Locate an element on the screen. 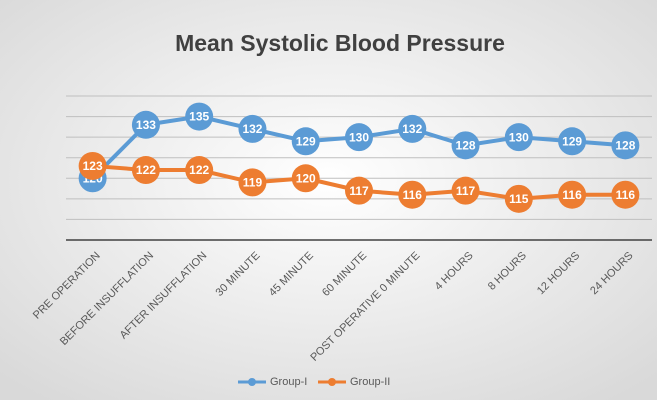 Image resolution: width=657 pixels, height=400 pixels. data-label: 120 is located at coordinates (306, 178).